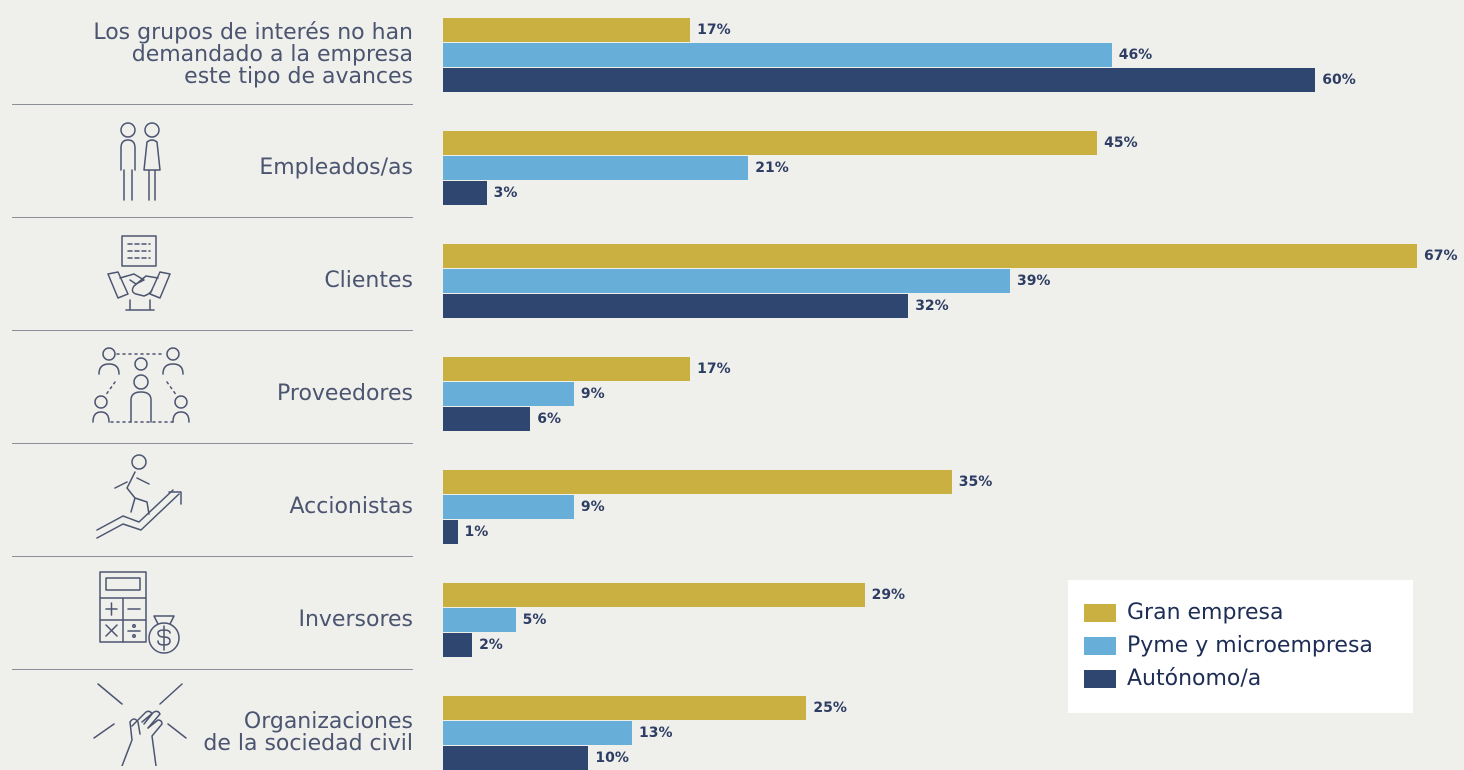 This screenshot has height=770, width=1464. I want to click on legend-swatch-gran-empresa, so click(1100, 613).